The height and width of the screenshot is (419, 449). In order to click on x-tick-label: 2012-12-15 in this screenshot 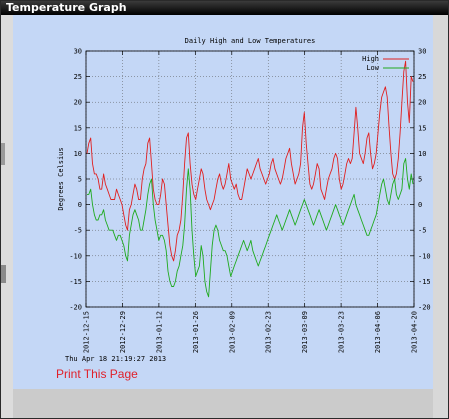, I will do `click(87, 332)`.